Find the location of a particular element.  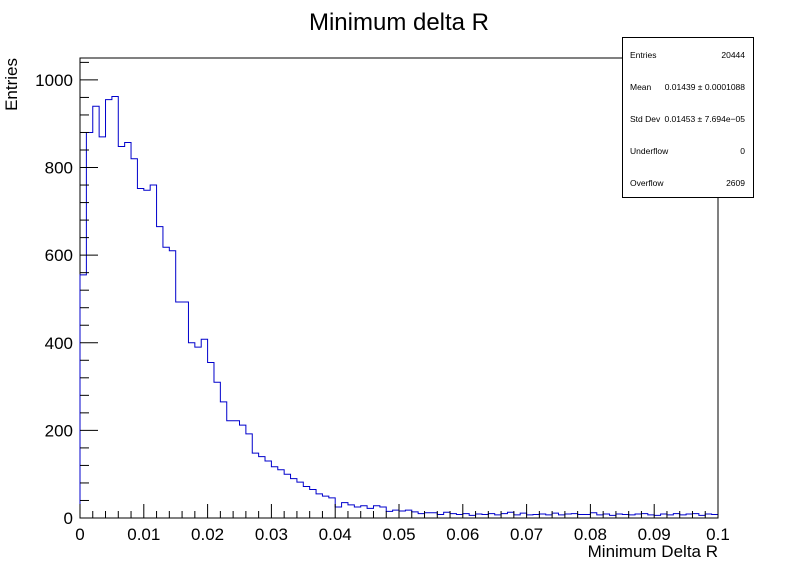

stat-row-mean: Mean 0.01439 ± 0.0001088 is located at coordinates (687, 87).